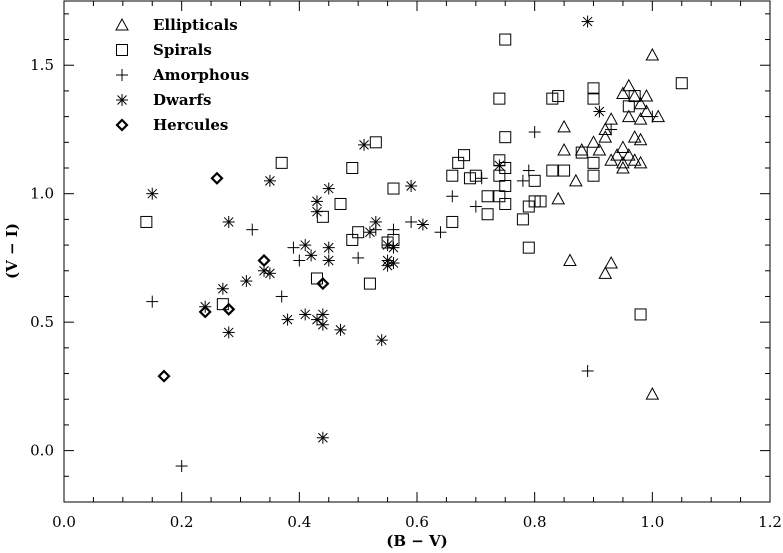 The image size is (783, 553). Describe the element at coordinates (182, 522) in the screenshot. I see `x-tick-label: 0.2` at that location.